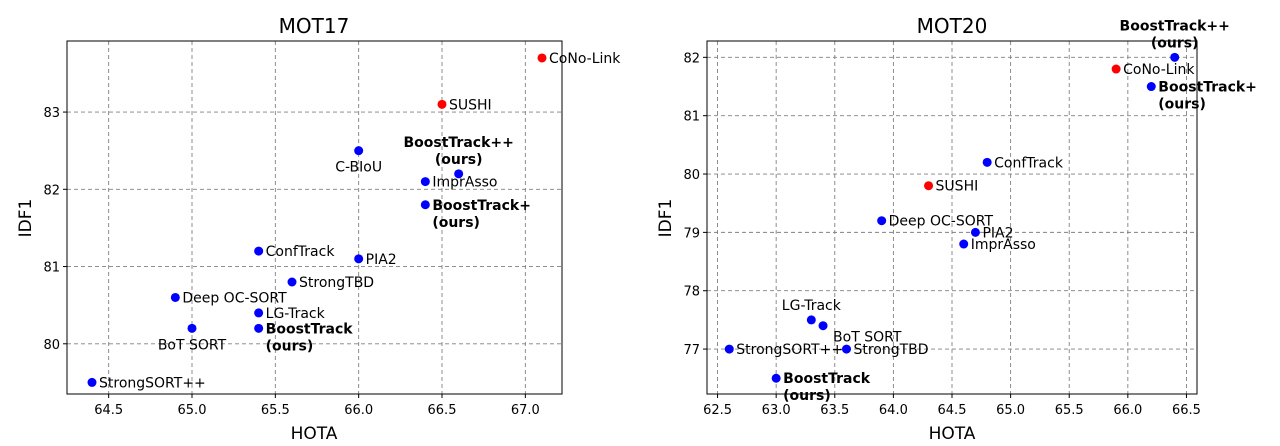 Image resolution: width=1280 pixels, height=446 pixels. I want to click on chart-title: MOT17, so click(314, 26).